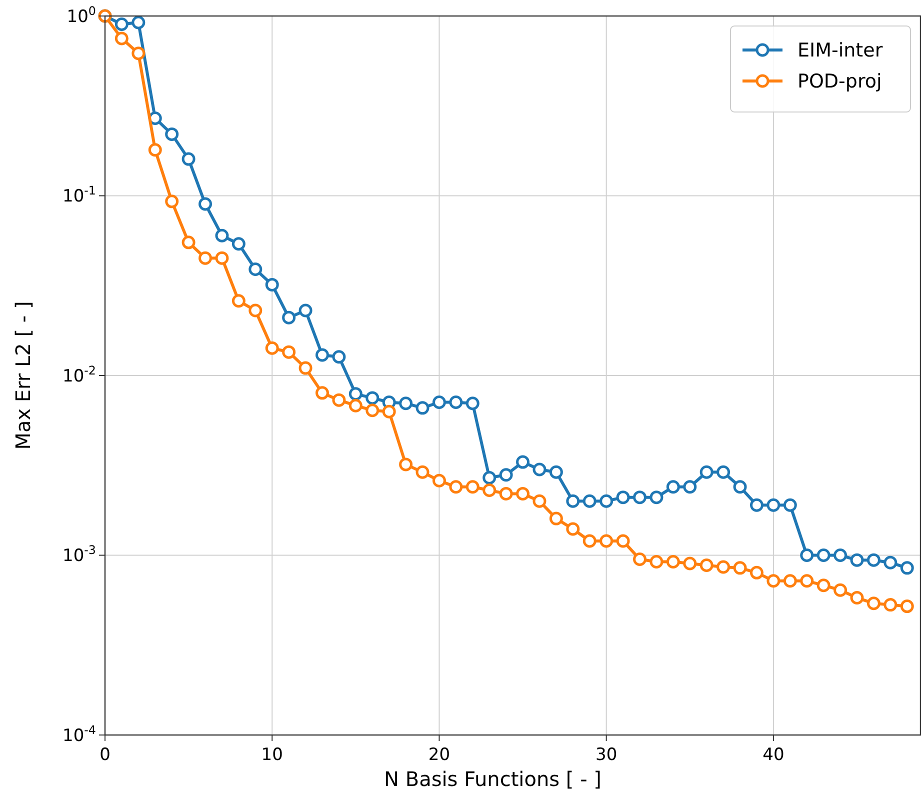  What do you see at coordinates (493, 779) in the screenshot?
I see `x-axis-title: N Basis Functions [ - ]` at bounding box center [493, 779].